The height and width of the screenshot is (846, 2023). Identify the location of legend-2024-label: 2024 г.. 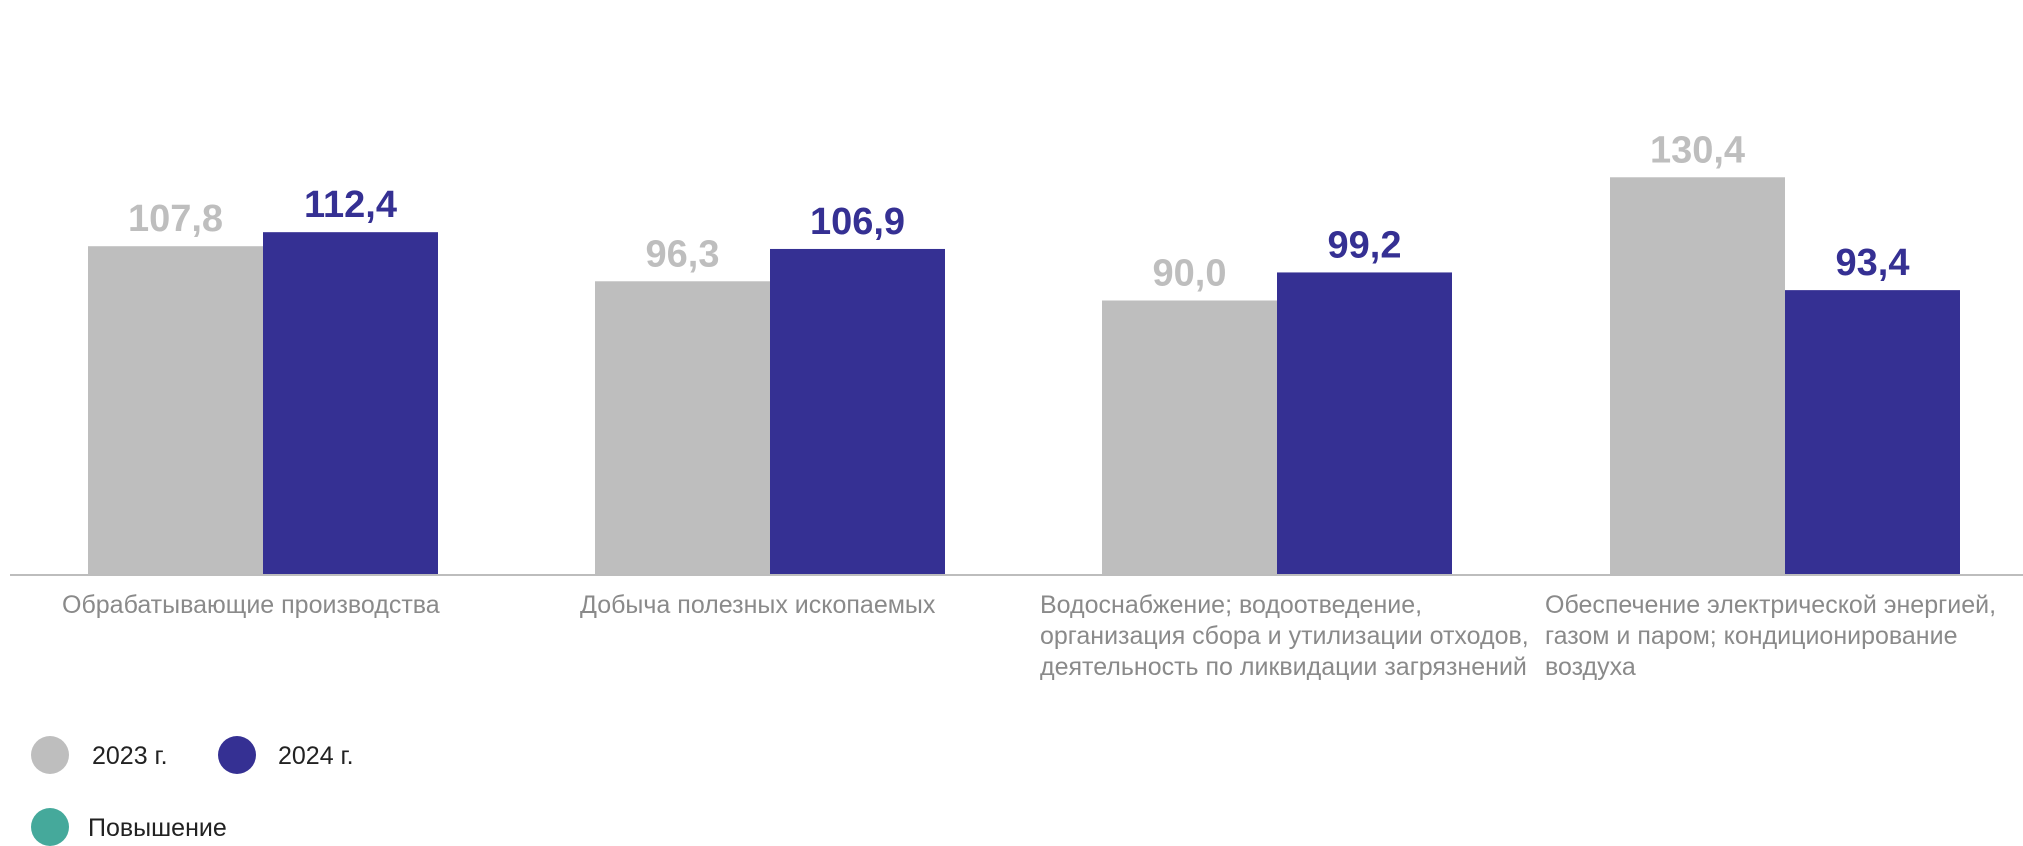
(316, 756).